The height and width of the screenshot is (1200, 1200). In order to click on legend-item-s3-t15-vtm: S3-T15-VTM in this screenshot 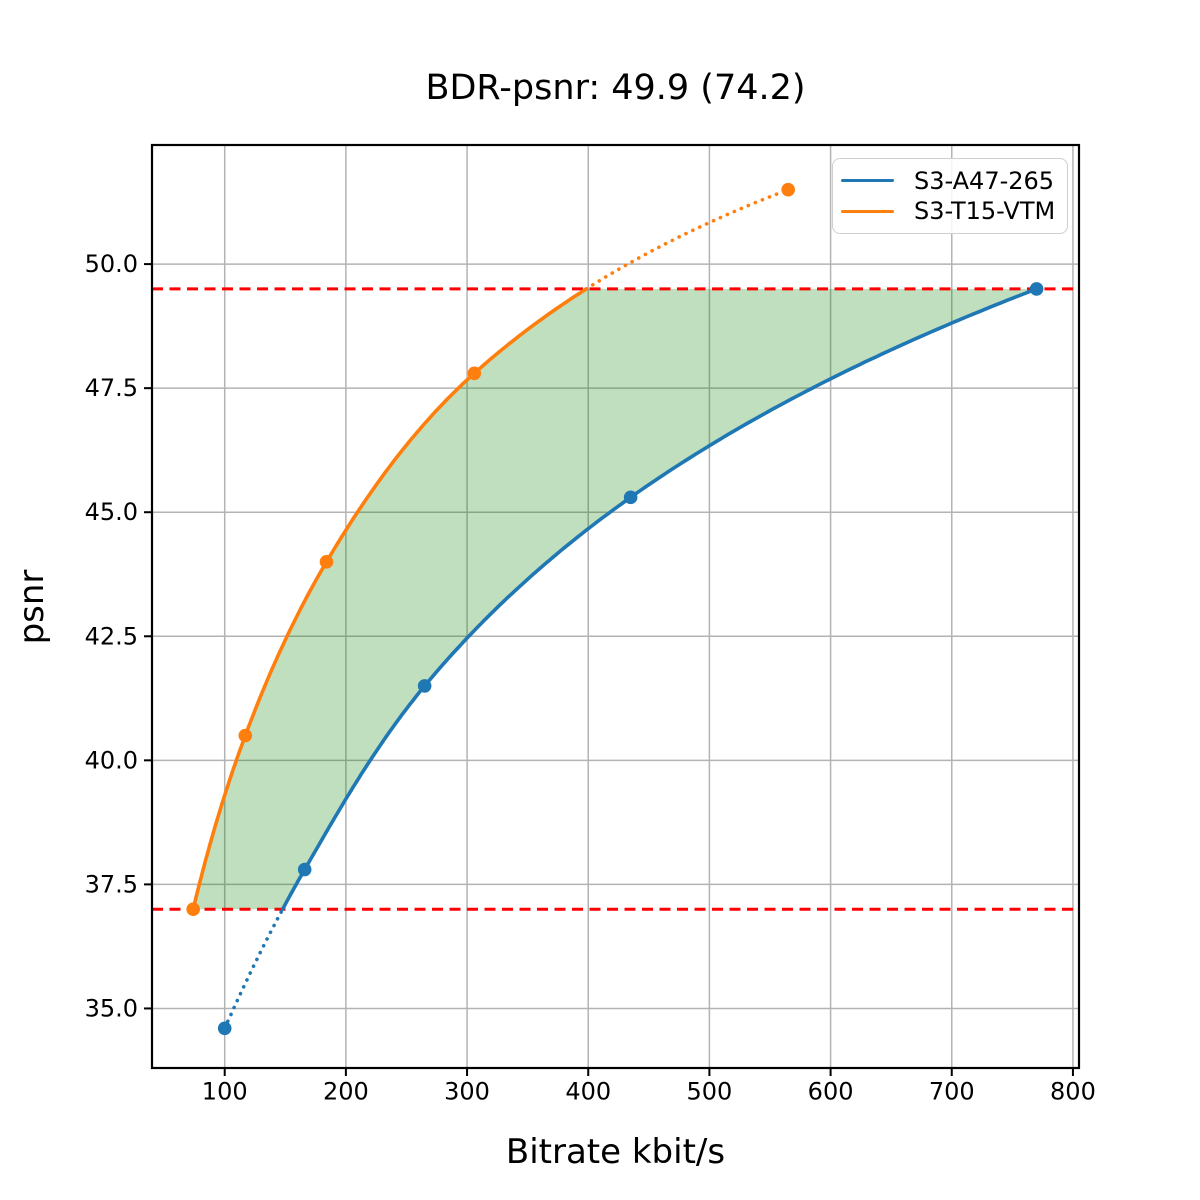, I will do `click(950, 211)`.